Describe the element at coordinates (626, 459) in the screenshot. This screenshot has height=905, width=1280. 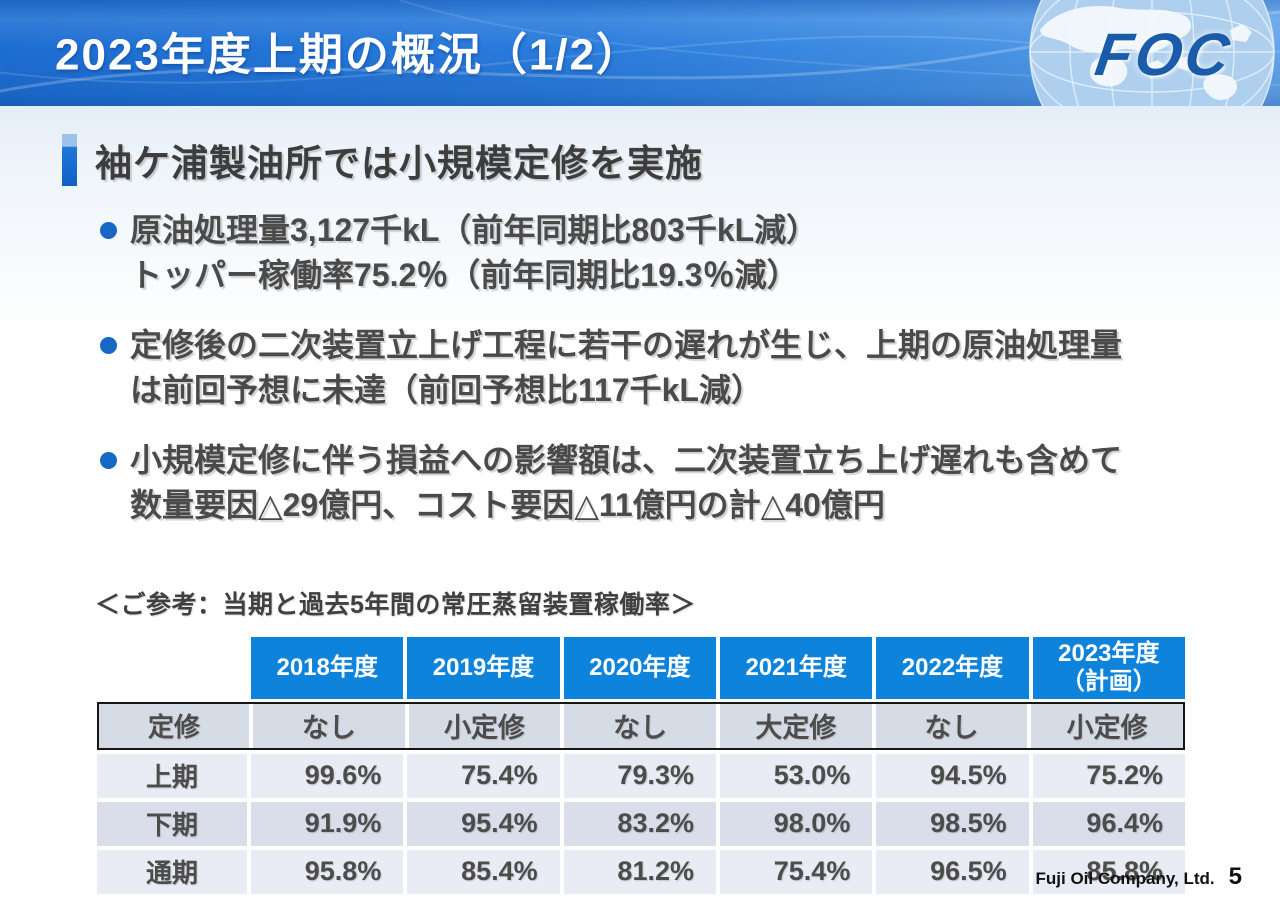
I see `bullet-line: 小規模定修に伴う損益への影響額は、二次装置立ち上げ遅れも含めて` at that location.